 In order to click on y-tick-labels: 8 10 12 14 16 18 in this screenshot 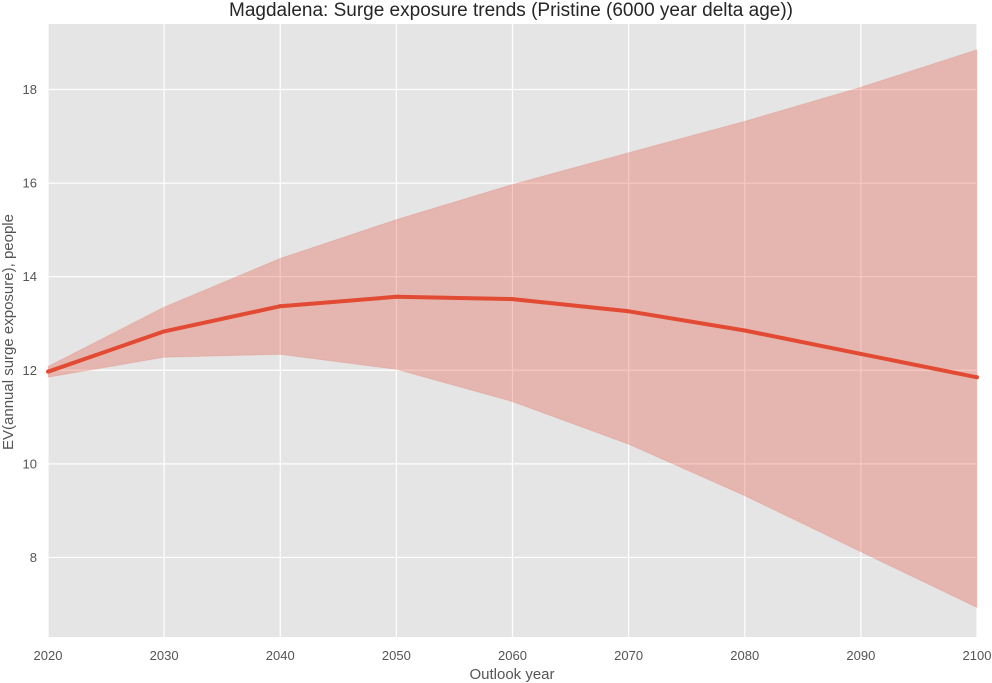, I will do `click(30, 323)`.